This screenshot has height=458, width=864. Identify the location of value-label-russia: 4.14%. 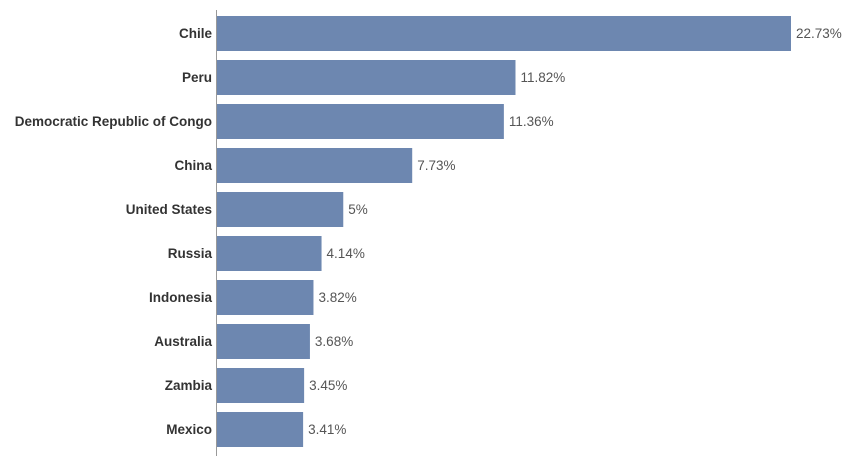
(346, 253).